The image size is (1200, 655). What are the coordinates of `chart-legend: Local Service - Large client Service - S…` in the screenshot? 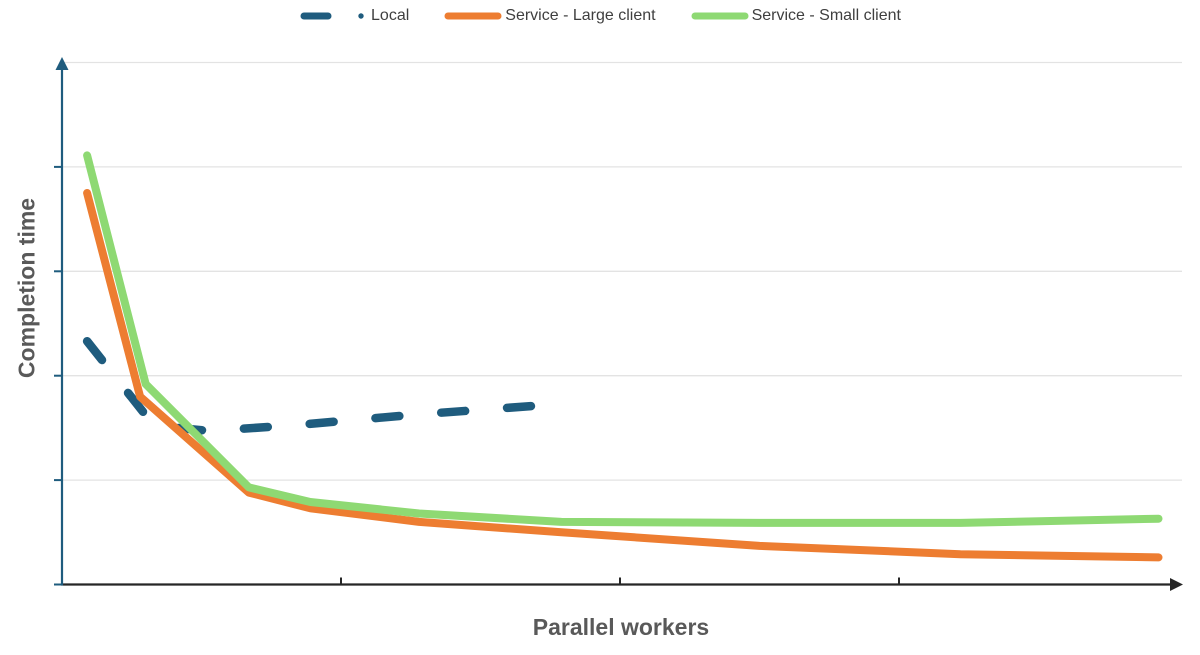 It's located at (600, 16).